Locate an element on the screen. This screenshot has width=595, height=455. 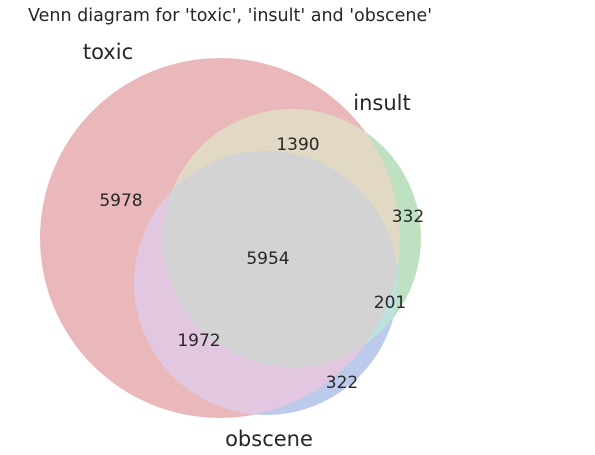
obscene-set-label: obscene is located at coordinates (269, 439).